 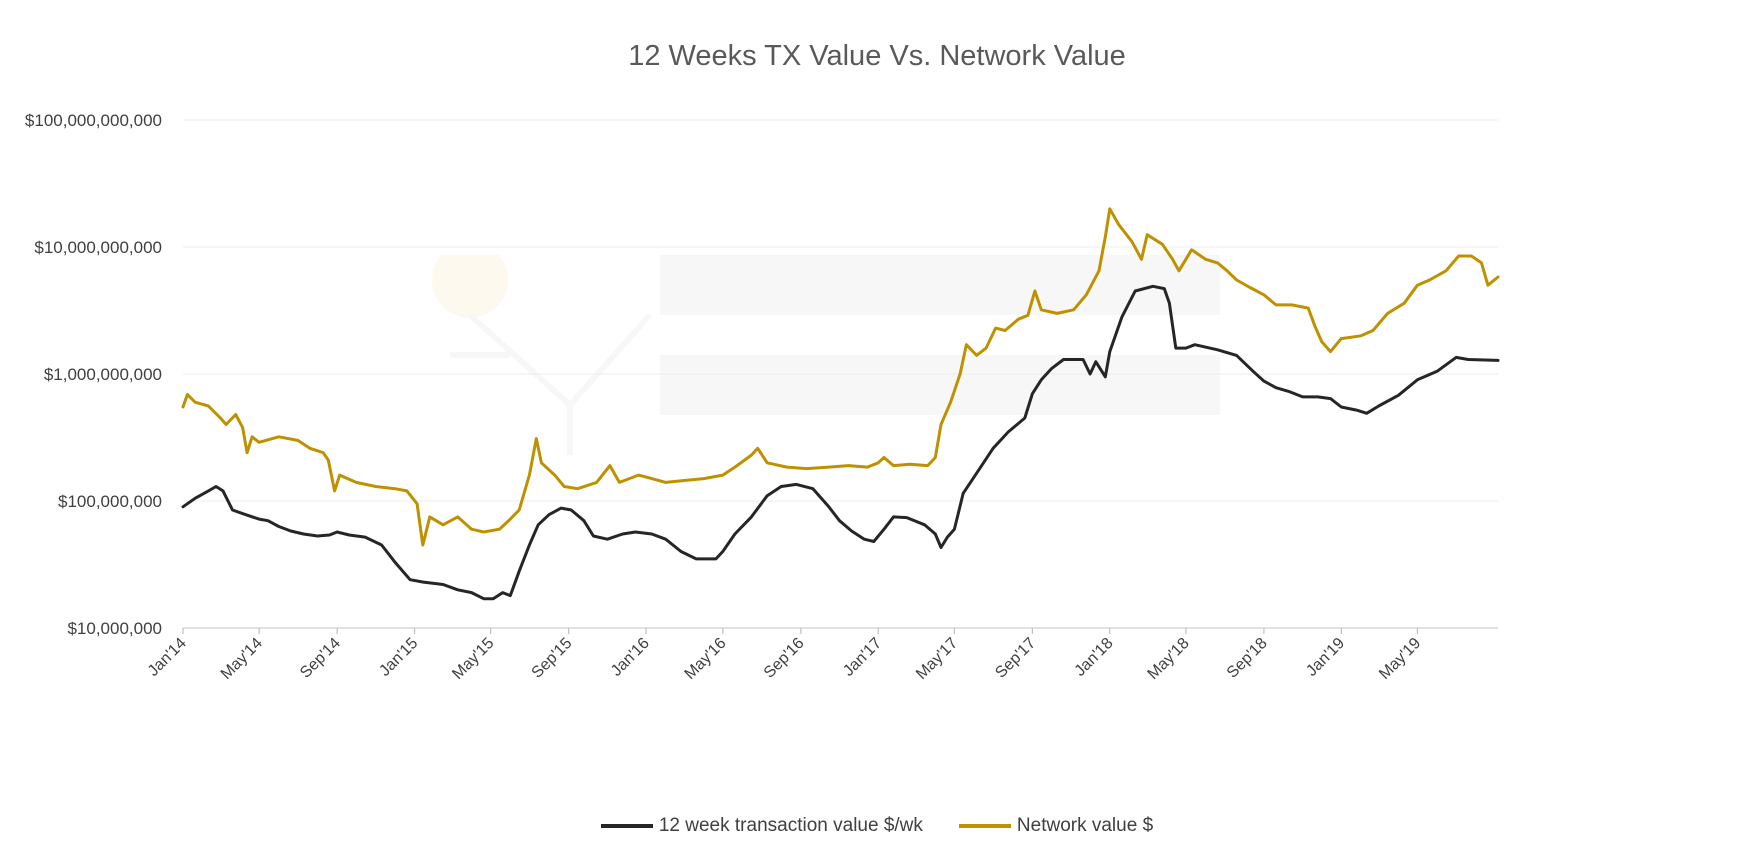 I want to click on x-tick-label: Sep'16, so click(x=784, y=658).